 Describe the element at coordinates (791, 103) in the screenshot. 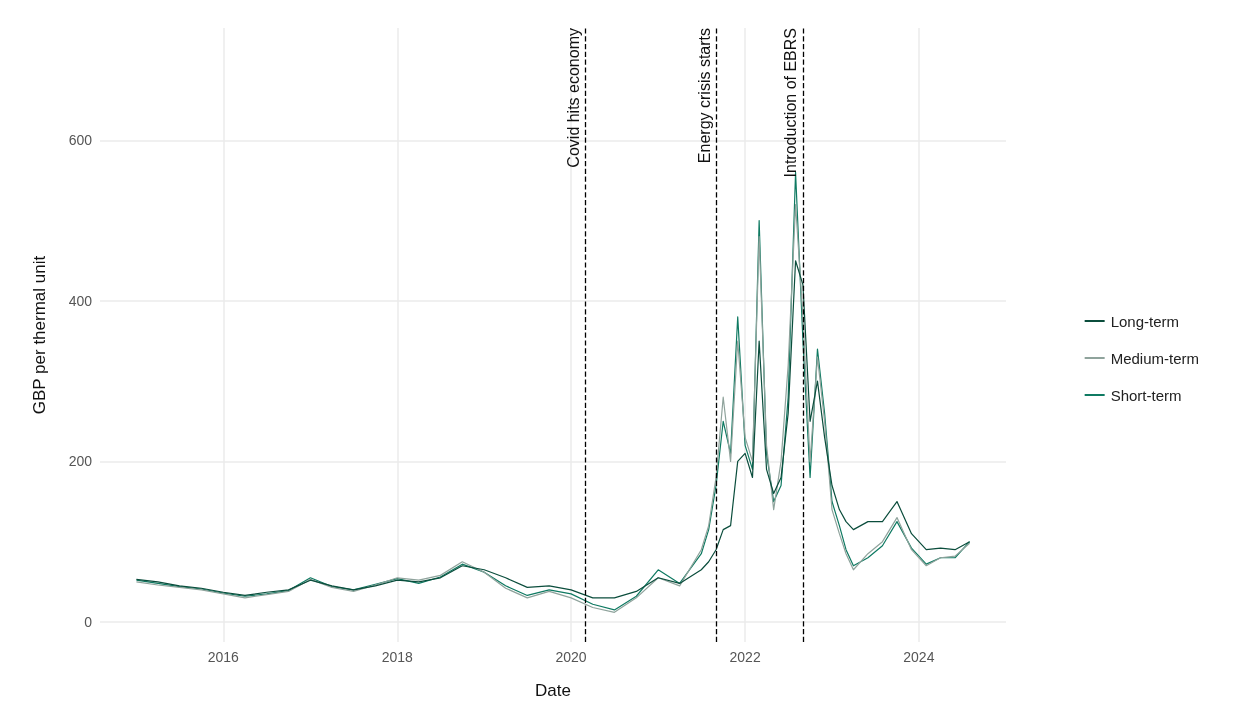

I see `ref-line-label: Introduction of EBRS` at that location.